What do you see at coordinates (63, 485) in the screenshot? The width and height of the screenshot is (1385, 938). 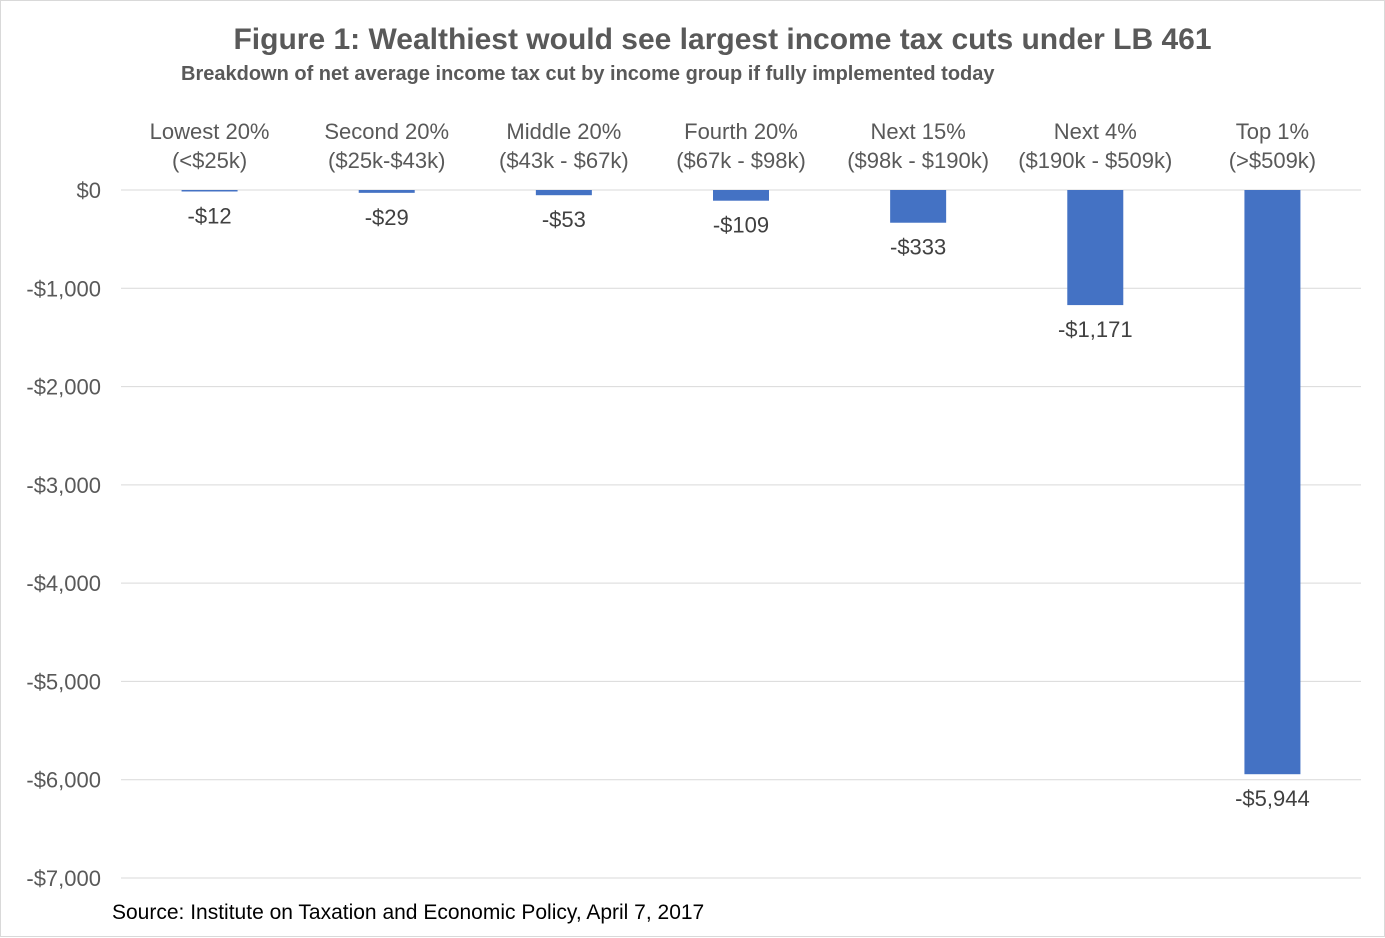 I see `y-tick-label: -$3,000` at bounding box center [63, 485].